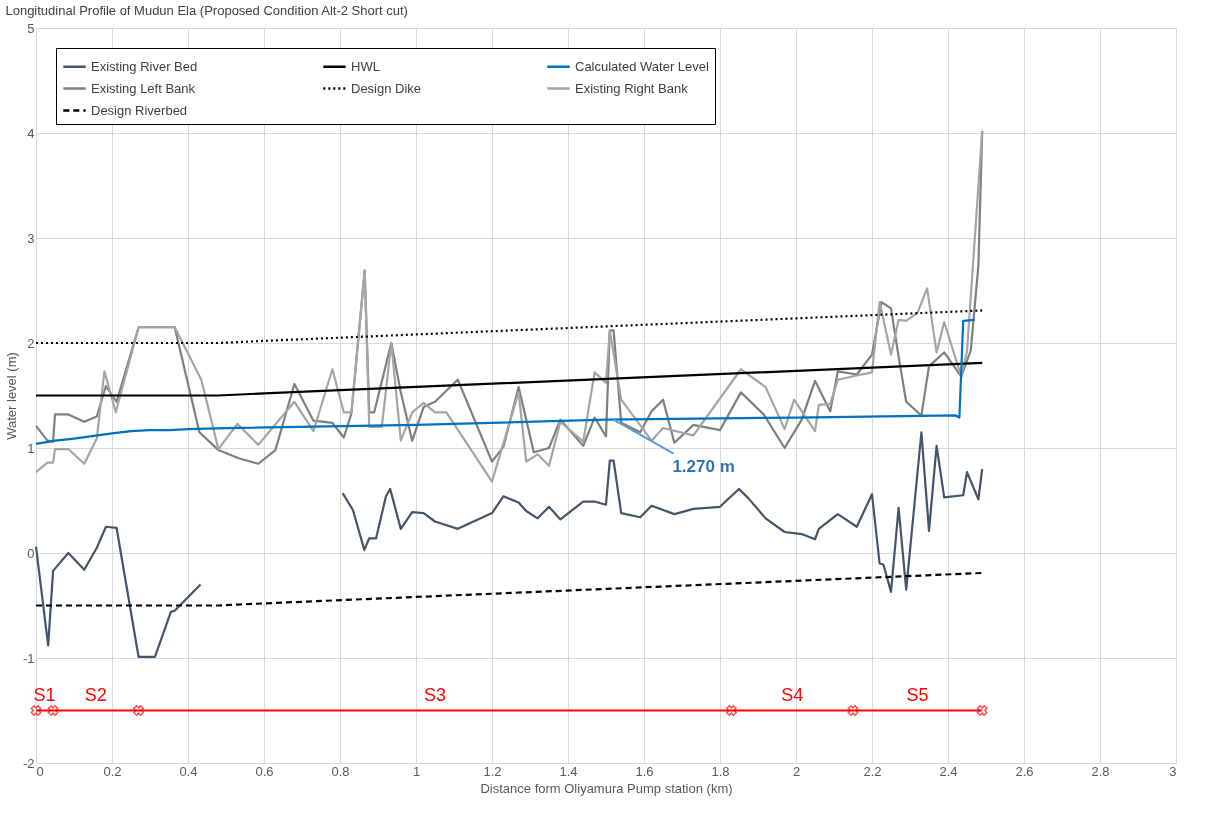 The height and width of the screenshot is (823, 1218). I want to click on x-tick-label: 0.6, so click(264, 771).